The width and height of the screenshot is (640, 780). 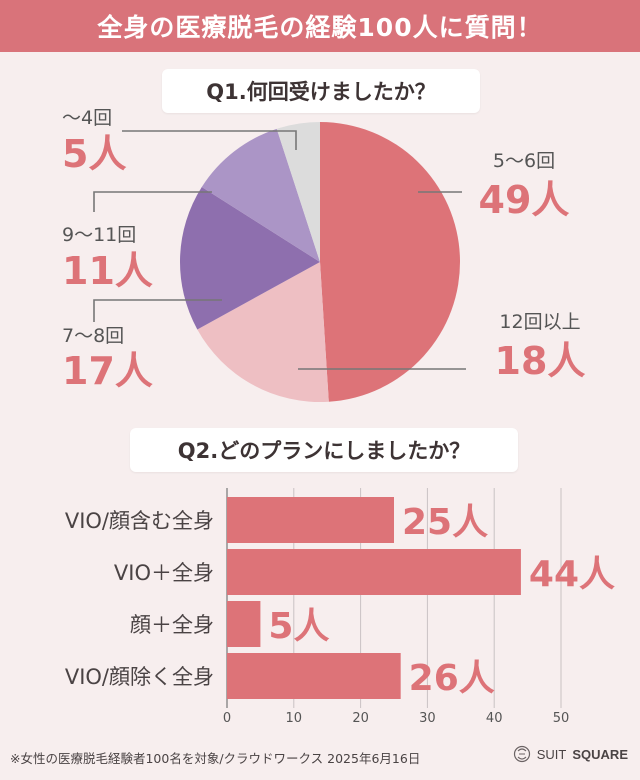 I want to click on bar-category-label-2: 顔＋全身, so click(x=172, y=625).